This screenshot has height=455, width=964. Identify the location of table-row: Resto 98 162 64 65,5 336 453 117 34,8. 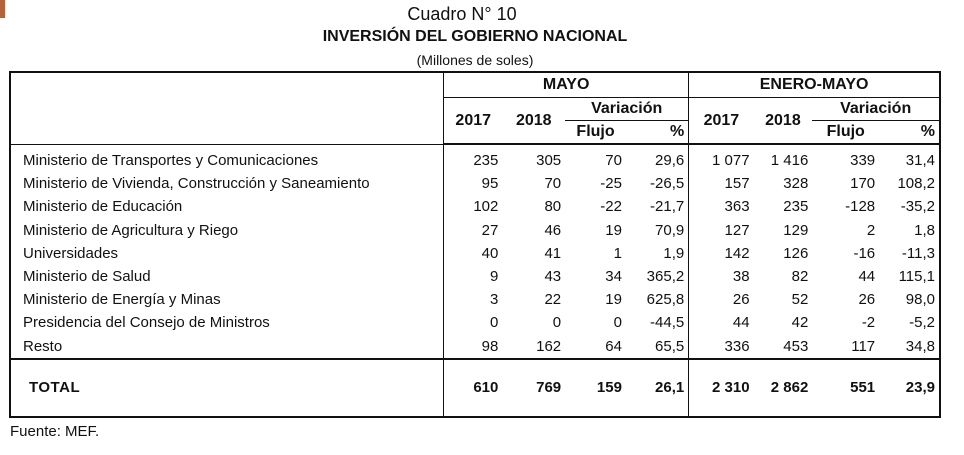
(475, 346).